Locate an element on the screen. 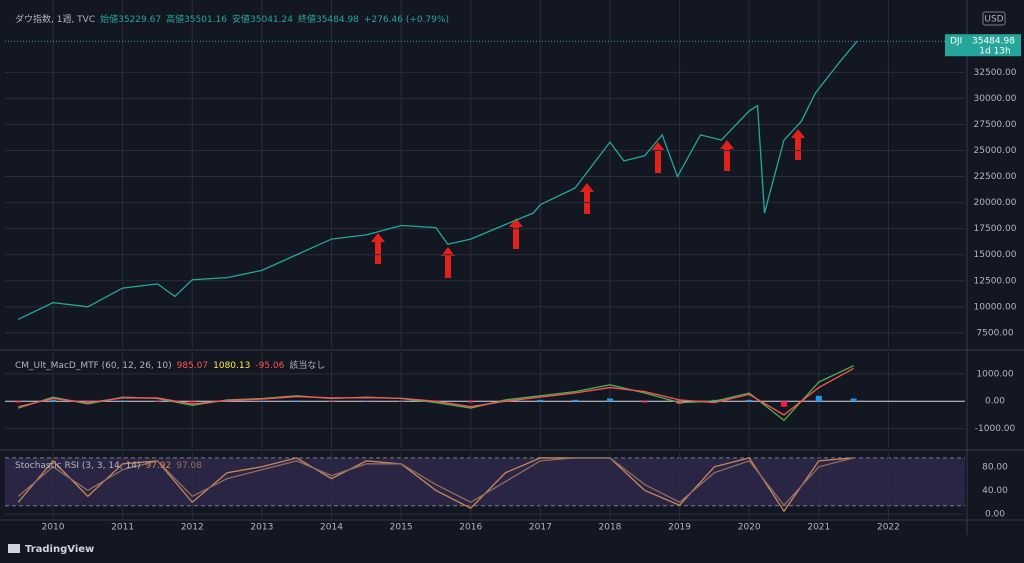 The image size is (1024, 563). y-tick-label: 22500.00 is located at coordinates (995, 177).